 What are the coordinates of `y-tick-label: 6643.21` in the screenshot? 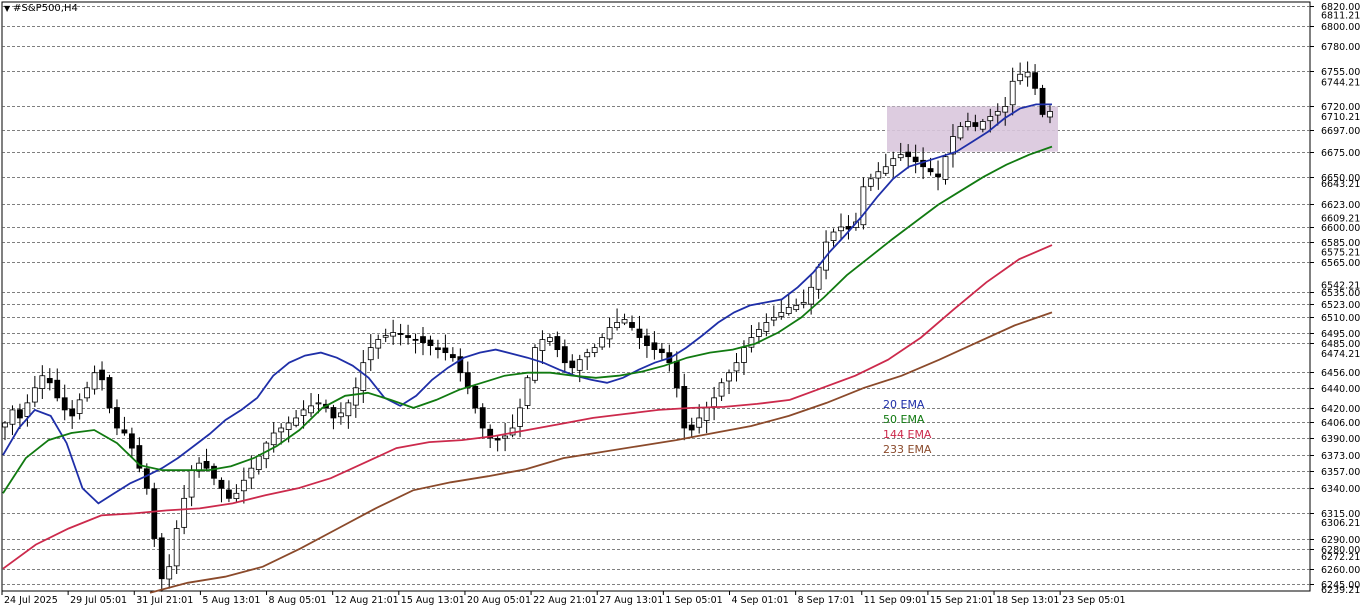 It's located at (1340, 184).